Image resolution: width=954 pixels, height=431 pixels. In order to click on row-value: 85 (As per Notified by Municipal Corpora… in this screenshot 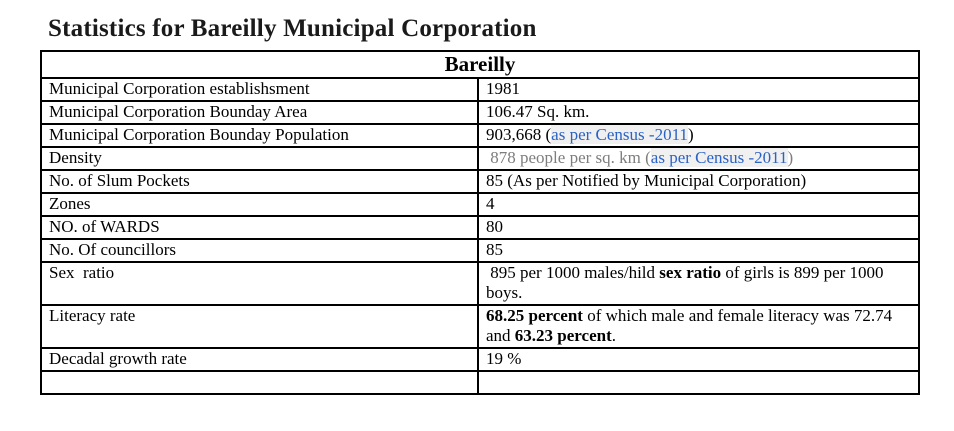, I will do `click(698, 181)`.